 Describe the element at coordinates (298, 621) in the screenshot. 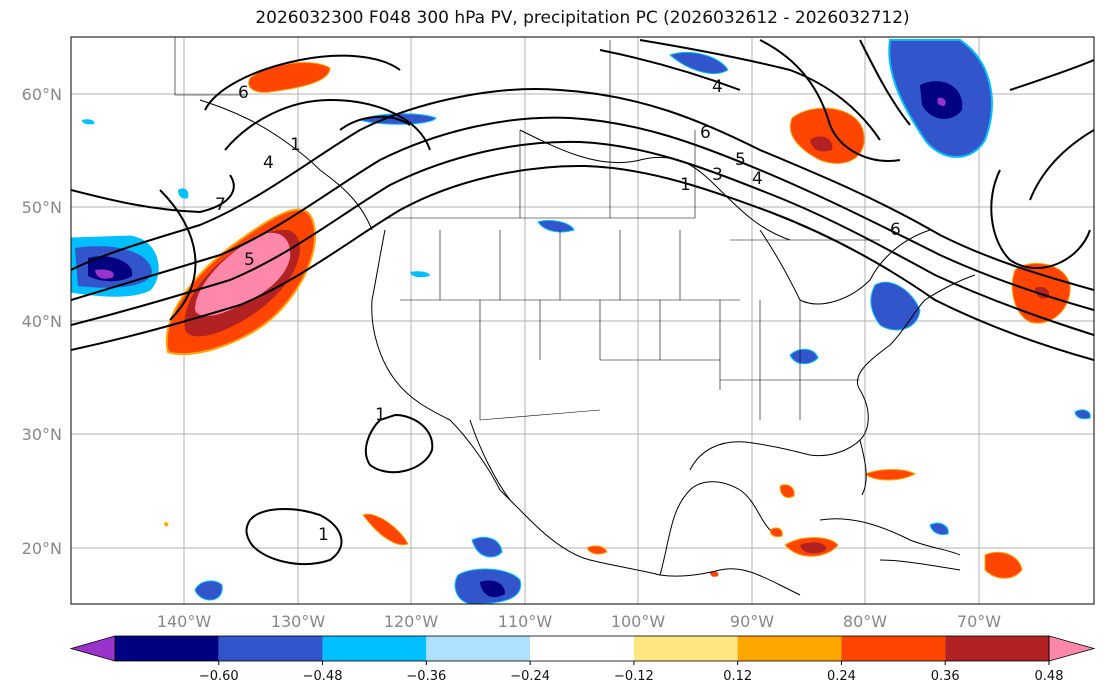

I see `lon-label-130w: 130°W` at that location.